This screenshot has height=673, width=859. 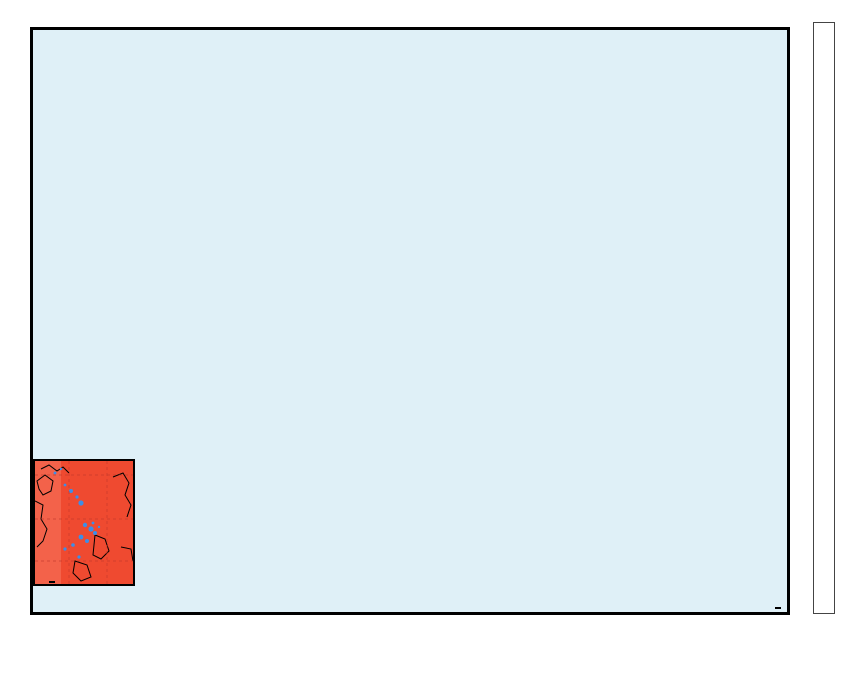 I want to click on inset-map-vectors, so click(x=84, y=522).